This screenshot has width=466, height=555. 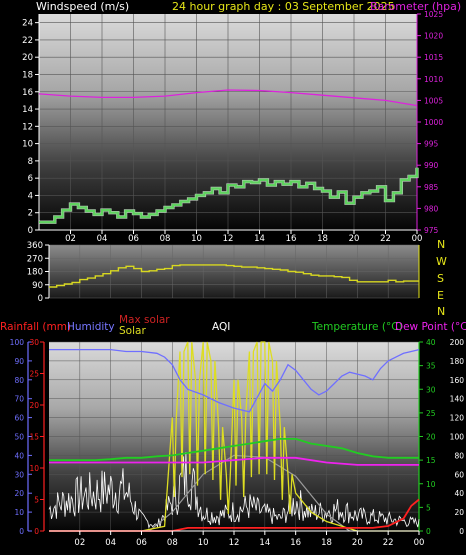 I want to click on windspeed-tick-label: 16, so click(x=27, y=93).